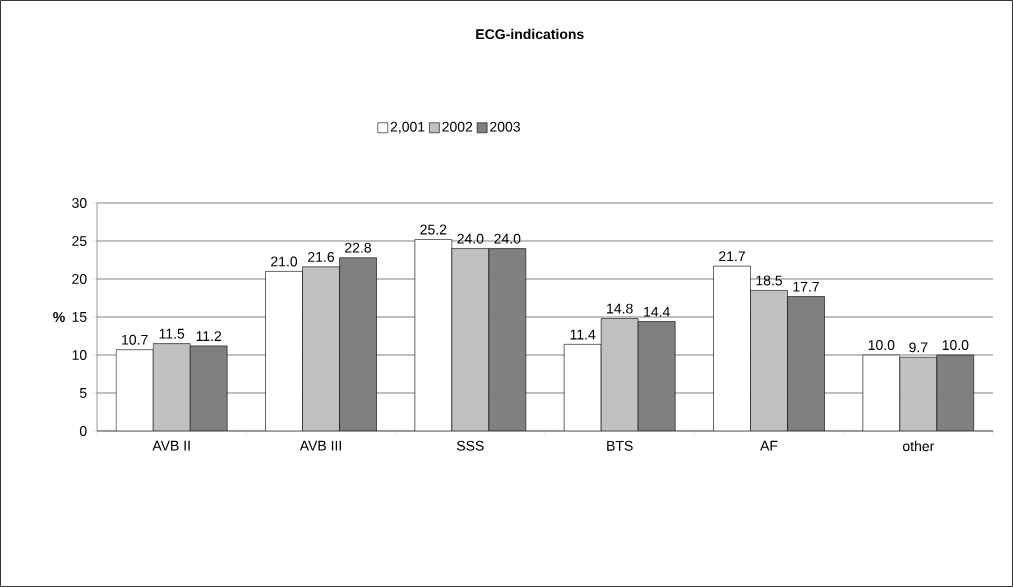 Image resolution: width=1013 pixels, height=587 pixels. What do you see at coordinates (433, 229) in the screenshot?
I see `data-label: 25.2` at bounding box center [433, 229].